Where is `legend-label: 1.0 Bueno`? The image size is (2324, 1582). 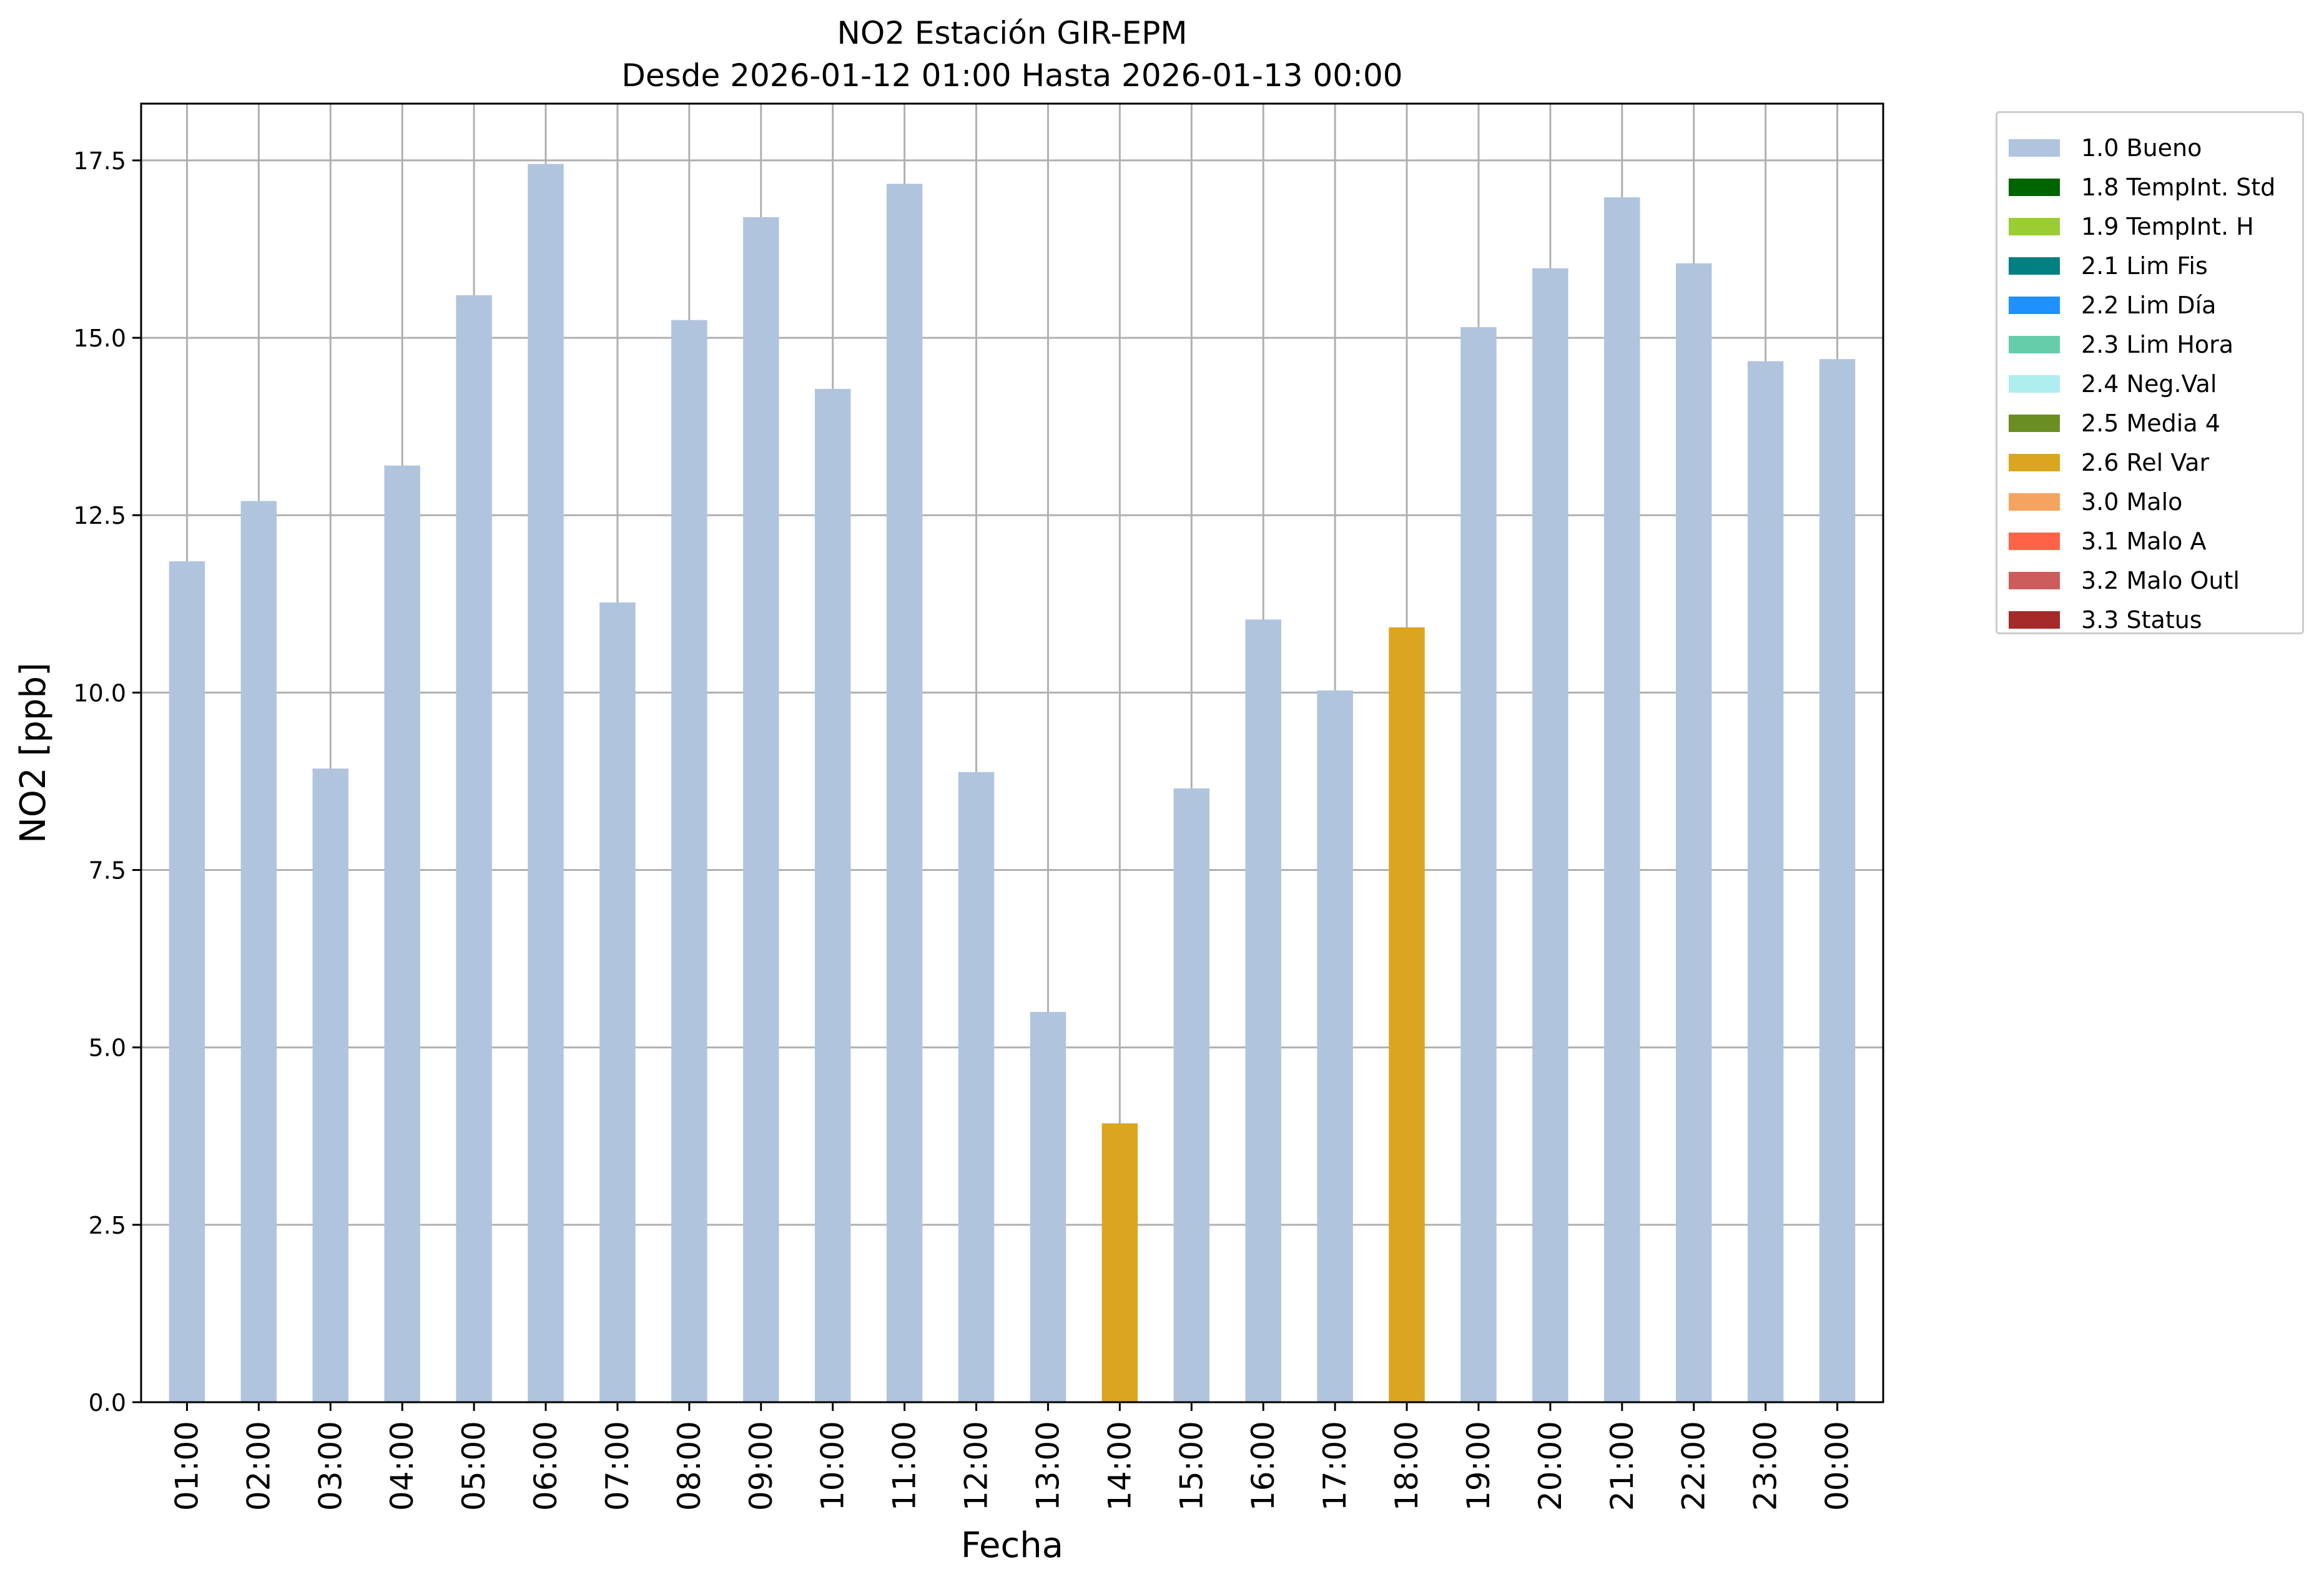 legend-label: 1.0 Bueno is located at coordinates (2141, 148).